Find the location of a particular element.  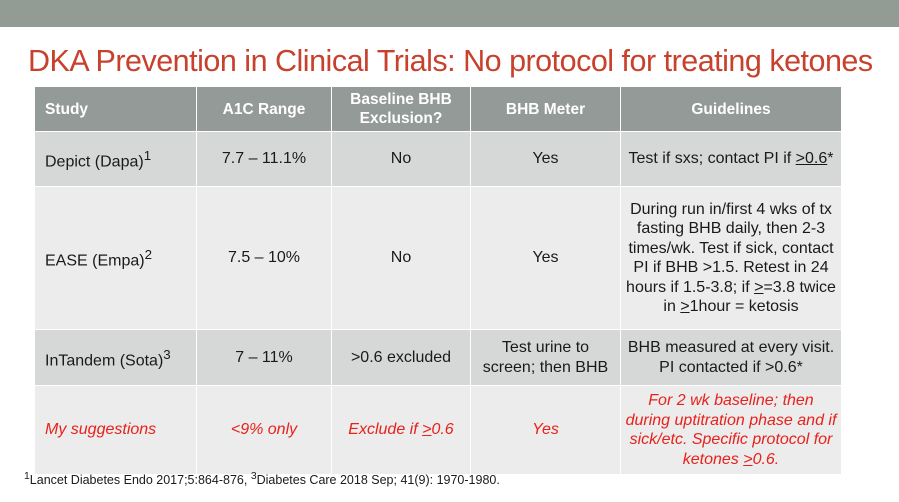

footnote-ref: 2 is located at coordinates (148, 255).